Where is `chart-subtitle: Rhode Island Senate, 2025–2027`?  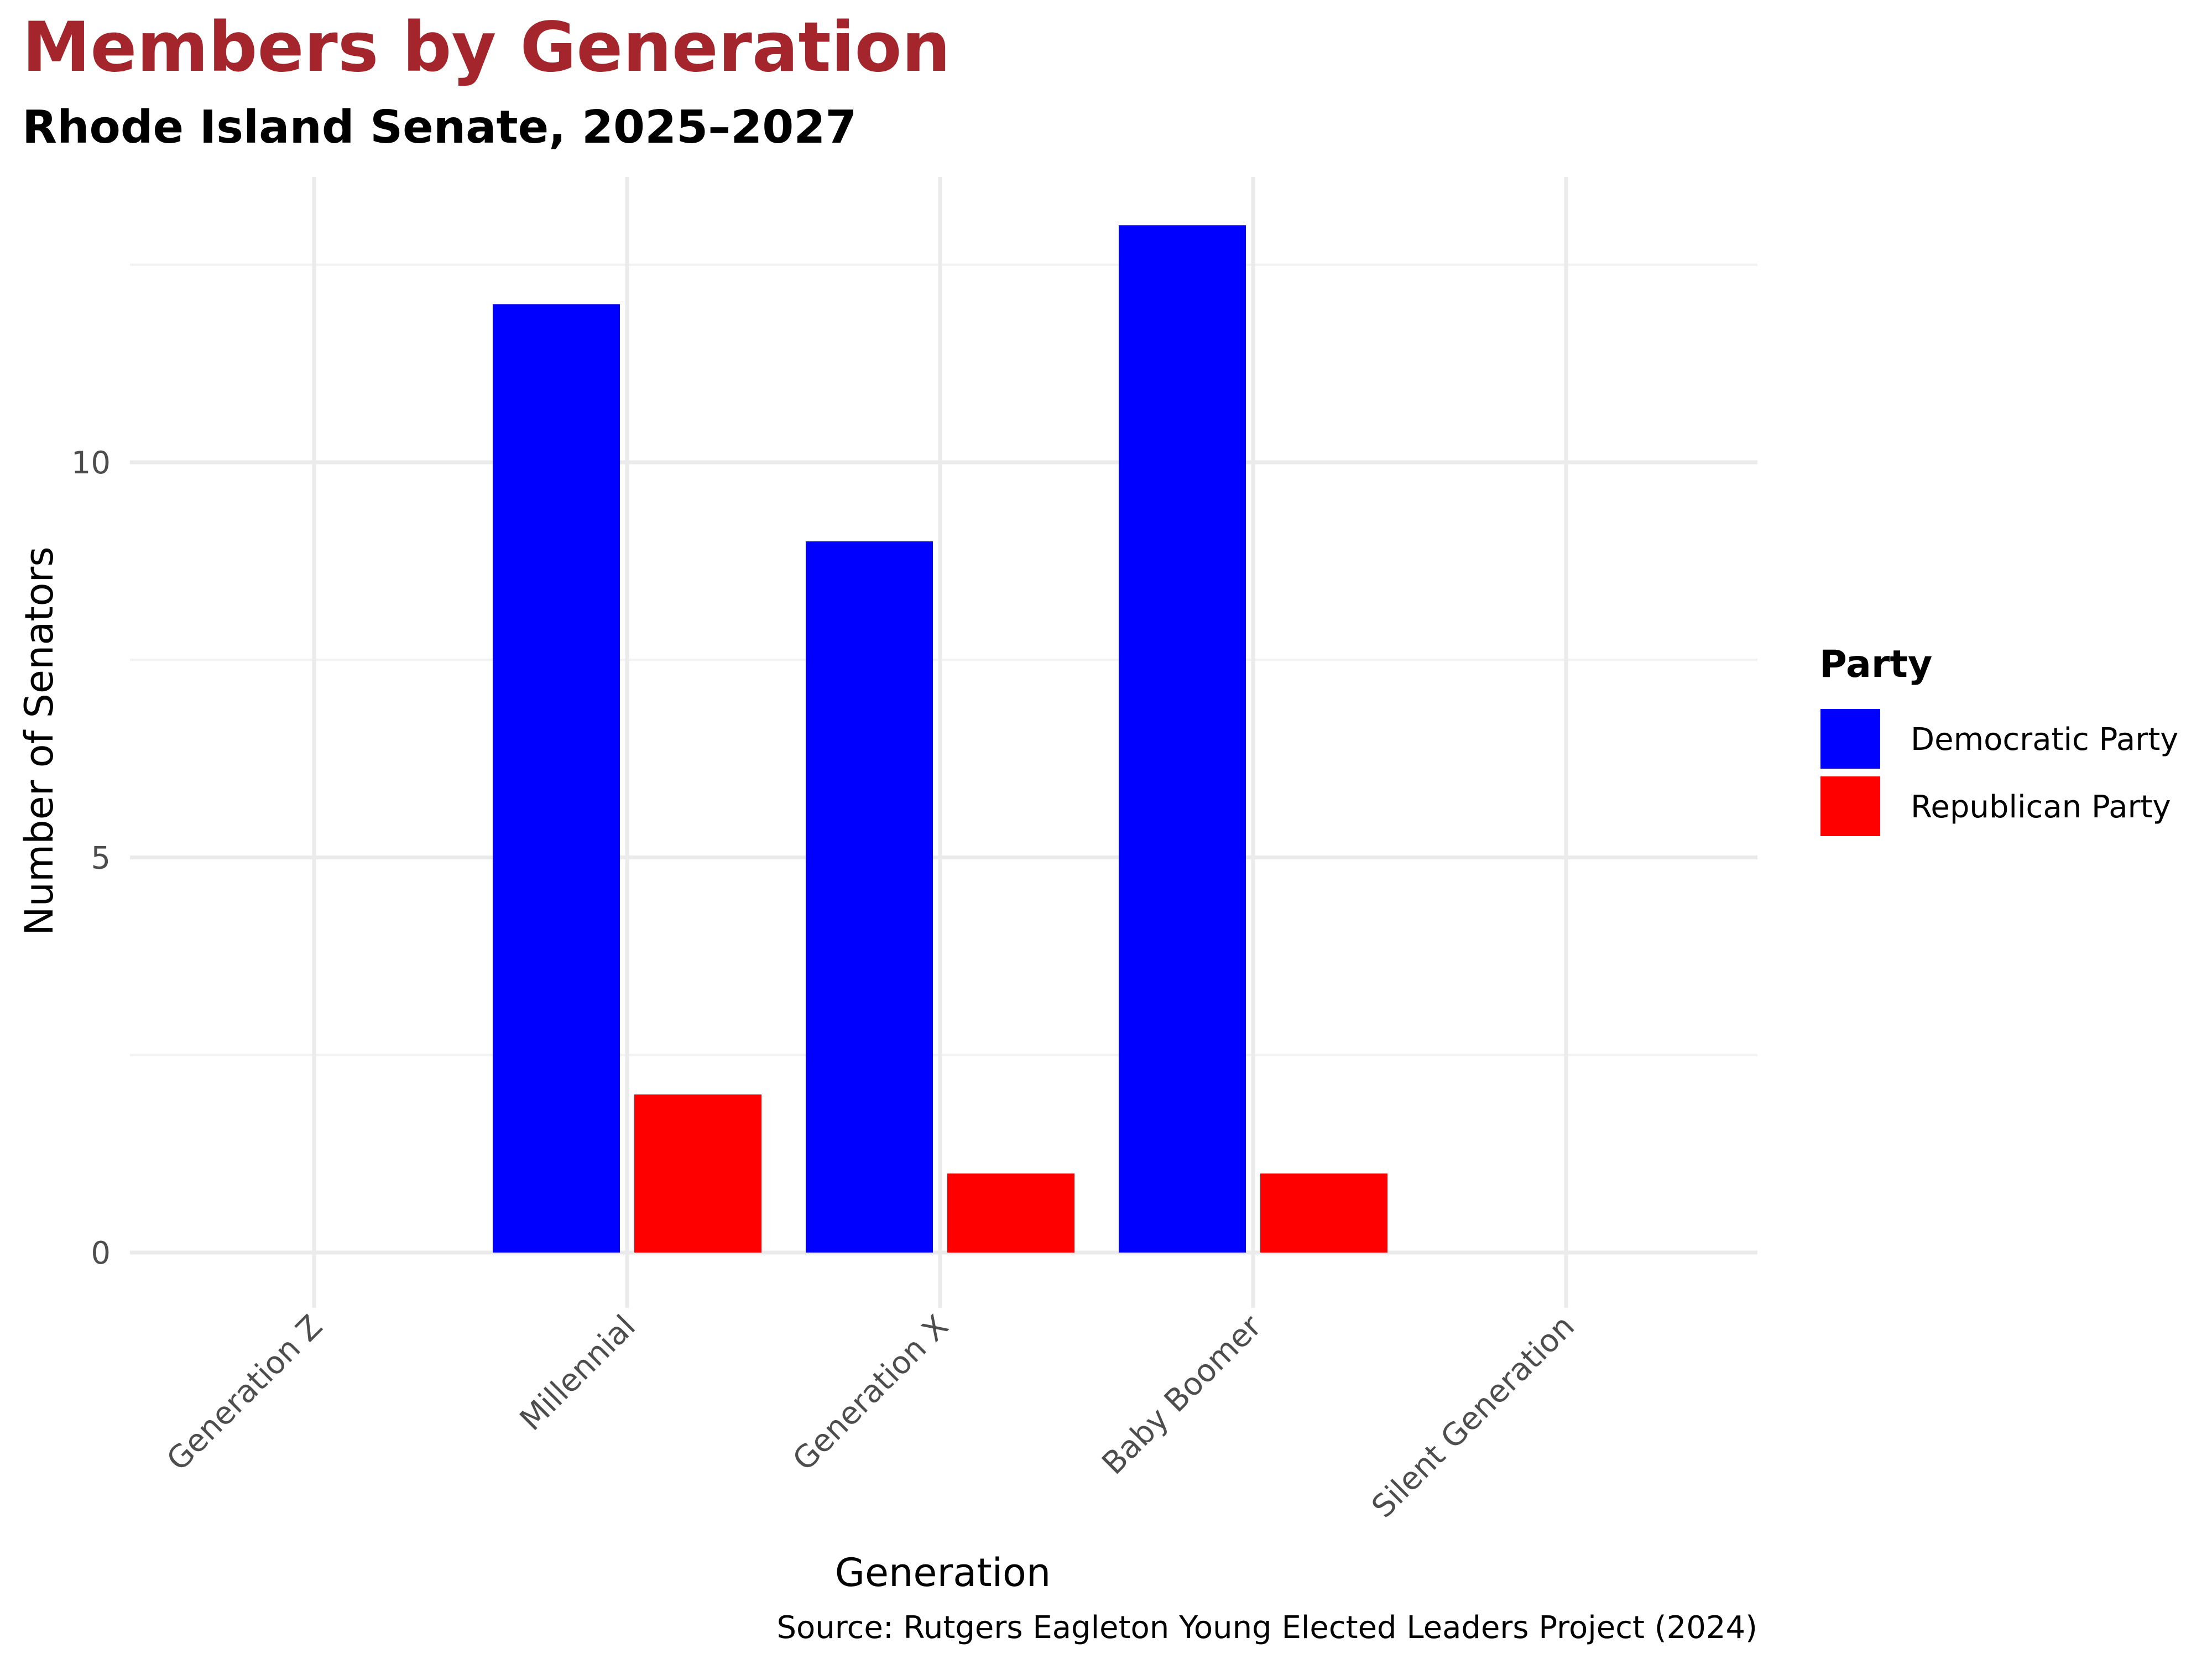
chart-subtitle: Rhode Island Senate, 2025–2027 is located at coordinates (440, 128).